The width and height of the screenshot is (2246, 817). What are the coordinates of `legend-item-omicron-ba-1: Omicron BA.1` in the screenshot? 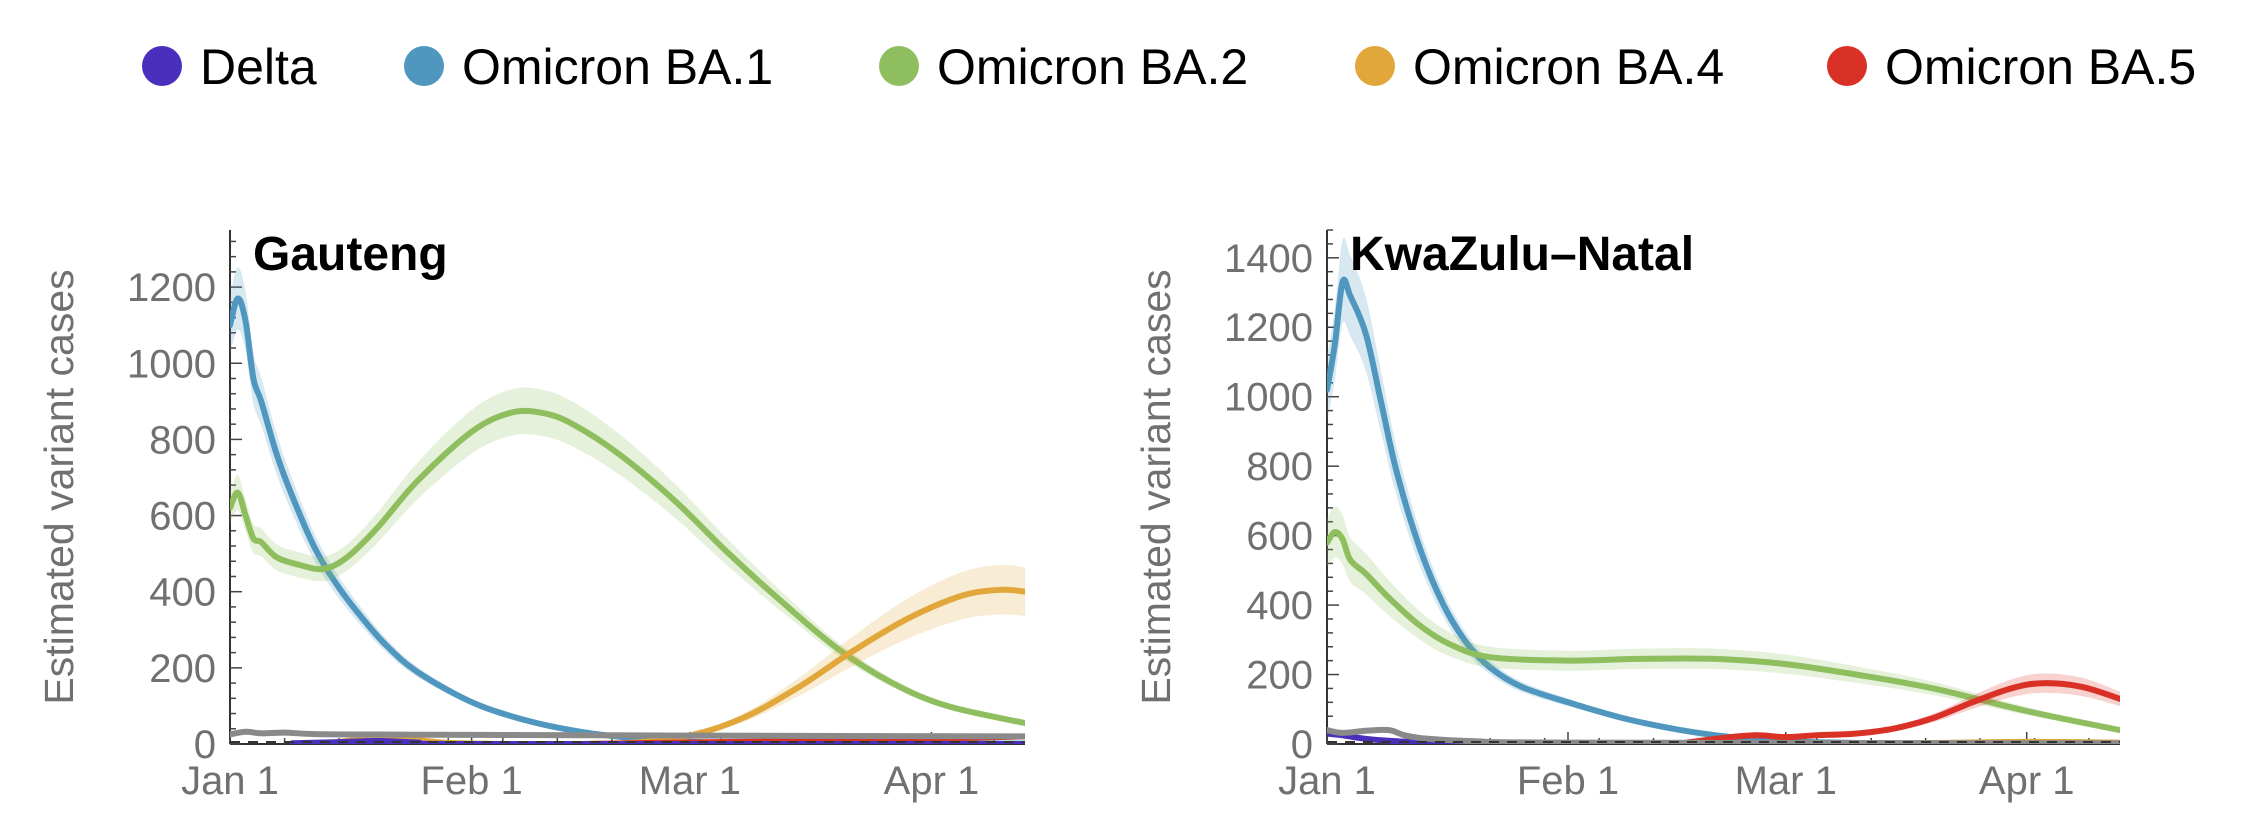 It's located at (588, 67).